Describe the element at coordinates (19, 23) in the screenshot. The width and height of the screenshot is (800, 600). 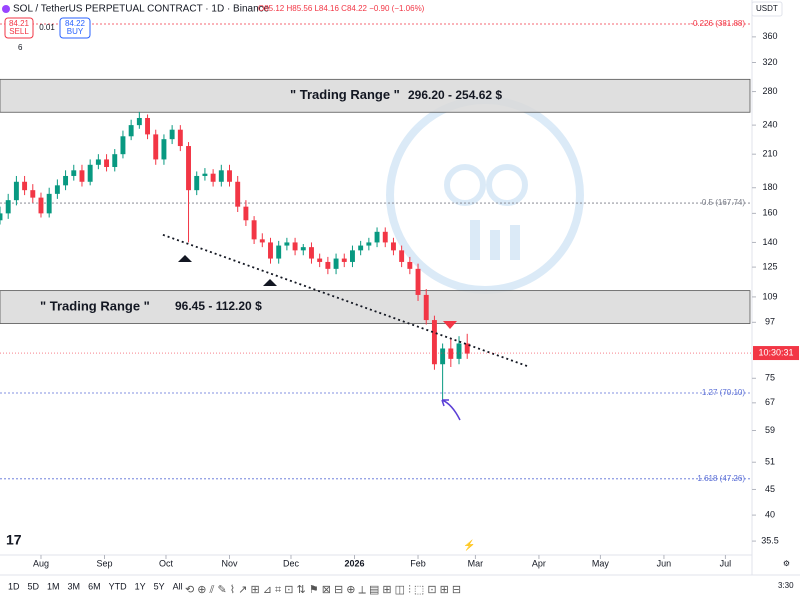
I see `sell-price: 84.21` at that location.